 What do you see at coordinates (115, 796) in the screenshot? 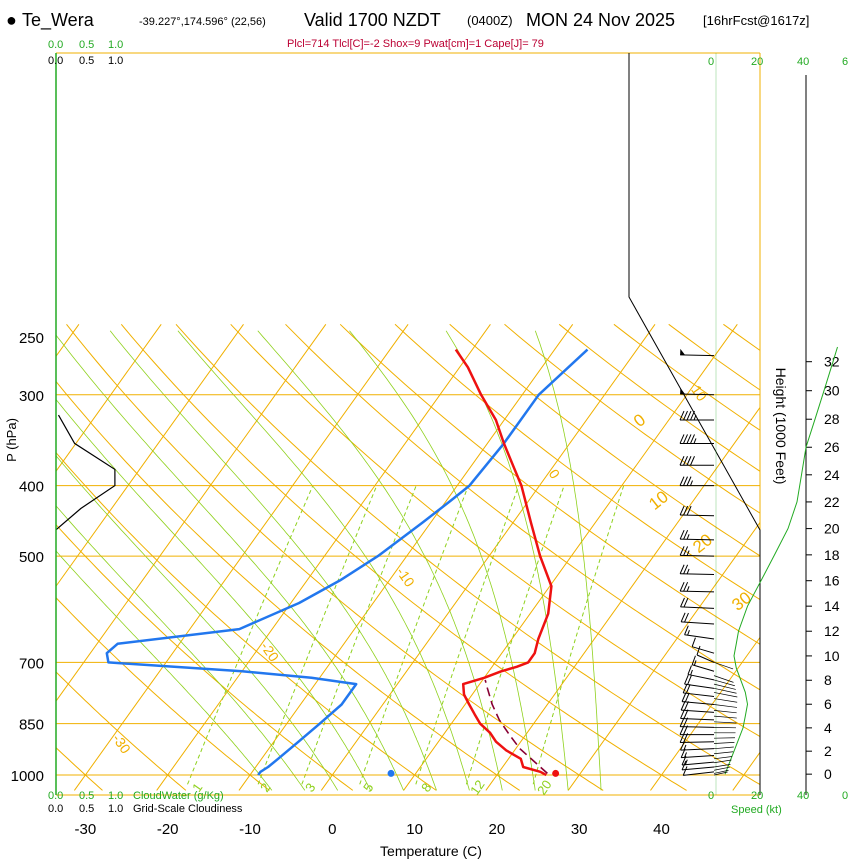
I see `cloudwater-tick-2: 1.0` at bounding box center [115, 796].